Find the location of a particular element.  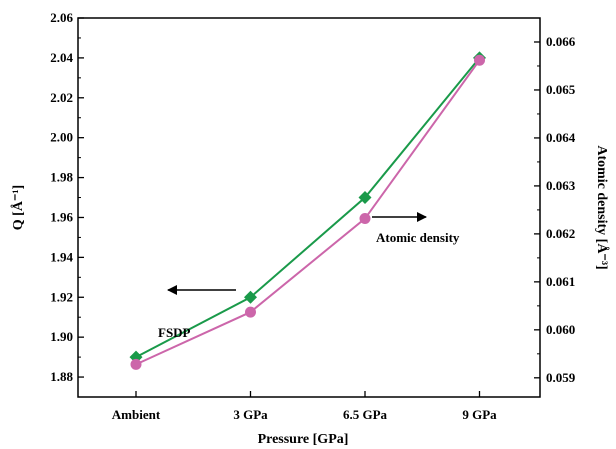

y-left-tick-label: 1.92 is located at coordinates (61, 296).